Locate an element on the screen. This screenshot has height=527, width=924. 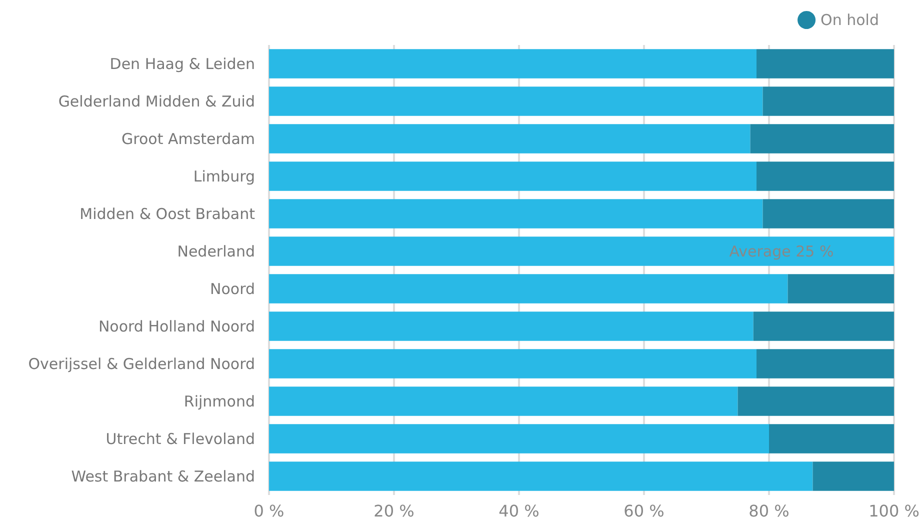
y-tick-label: Rijnmond is located at coordinates (219, 401).